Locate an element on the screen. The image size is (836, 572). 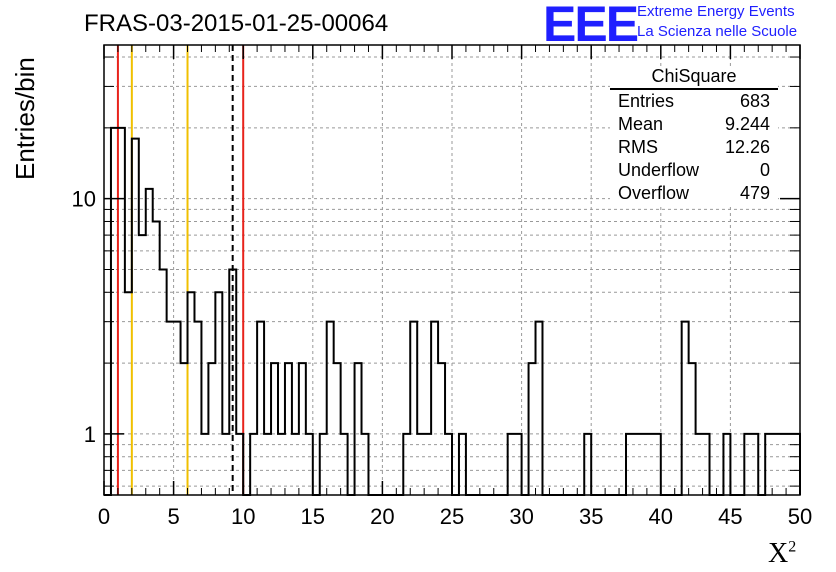
x-tick-label: 25 is located at coordinates (452, 516).